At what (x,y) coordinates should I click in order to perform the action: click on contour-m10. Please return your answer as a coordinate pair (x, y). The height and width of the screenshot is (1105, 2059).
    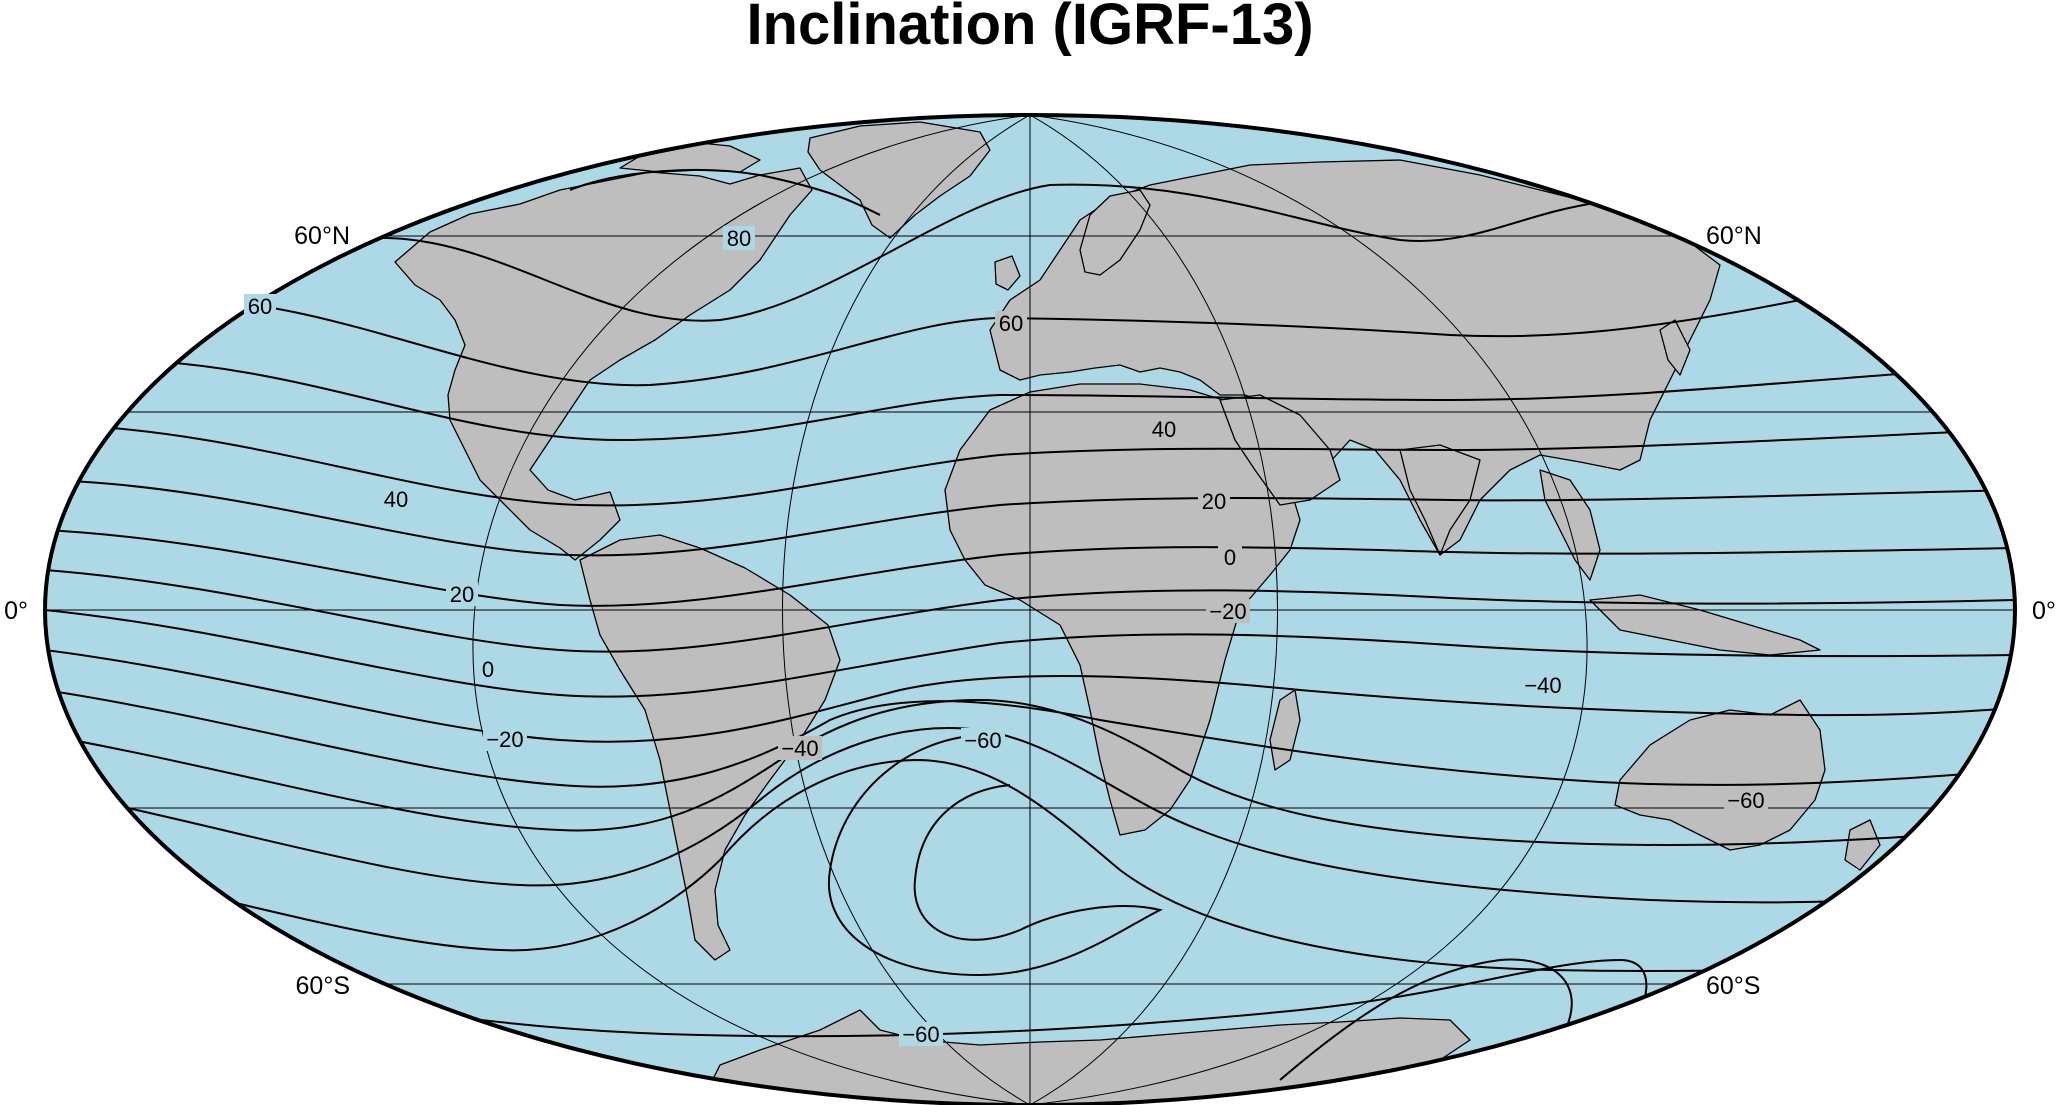
    Looking at the image, I should click on (1030, 696).